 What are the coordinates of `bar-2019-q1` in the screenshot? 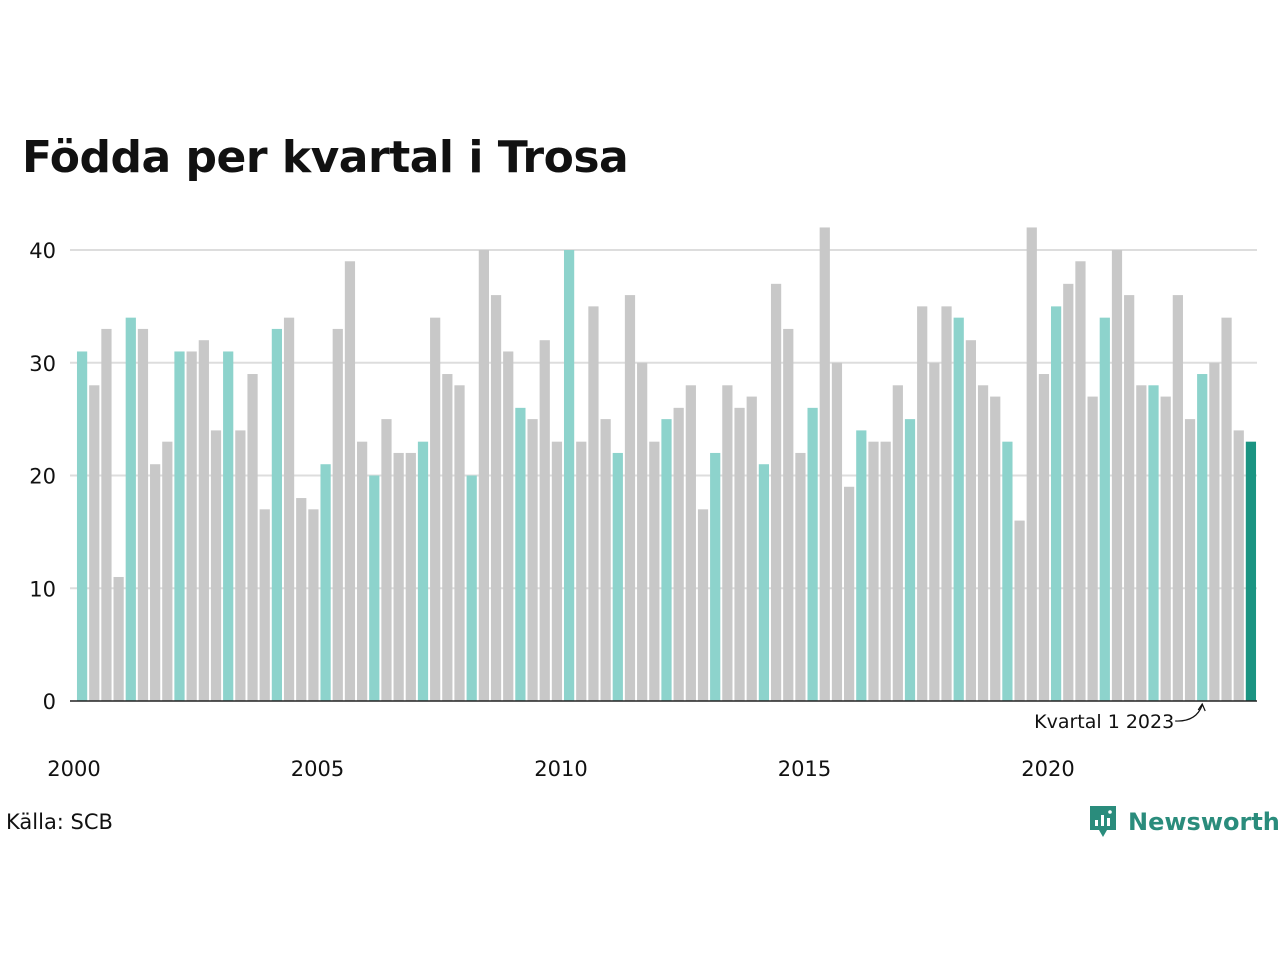 It's located at (1007, 571).